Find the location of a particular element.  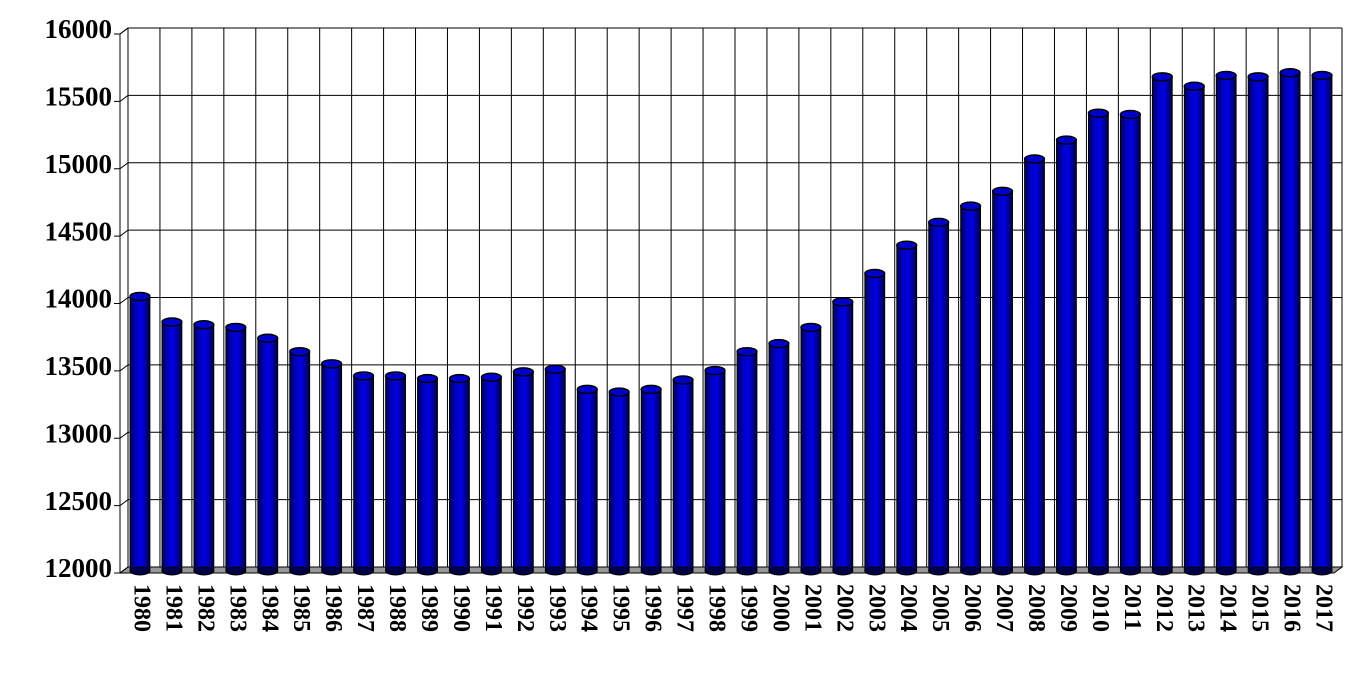

y-tick-label: 14500 is located at coordinates (79, 231).